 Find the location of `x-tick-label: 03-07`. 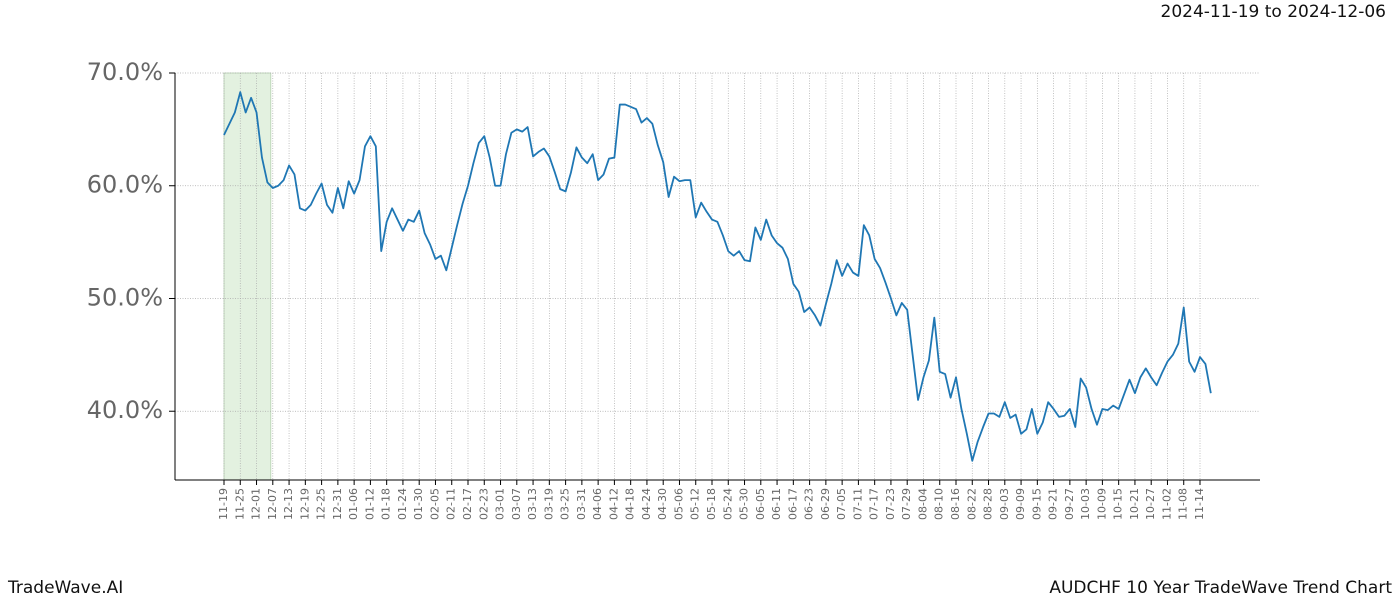

x-tick-label: 03-07 is located at coordinates (516, 504).